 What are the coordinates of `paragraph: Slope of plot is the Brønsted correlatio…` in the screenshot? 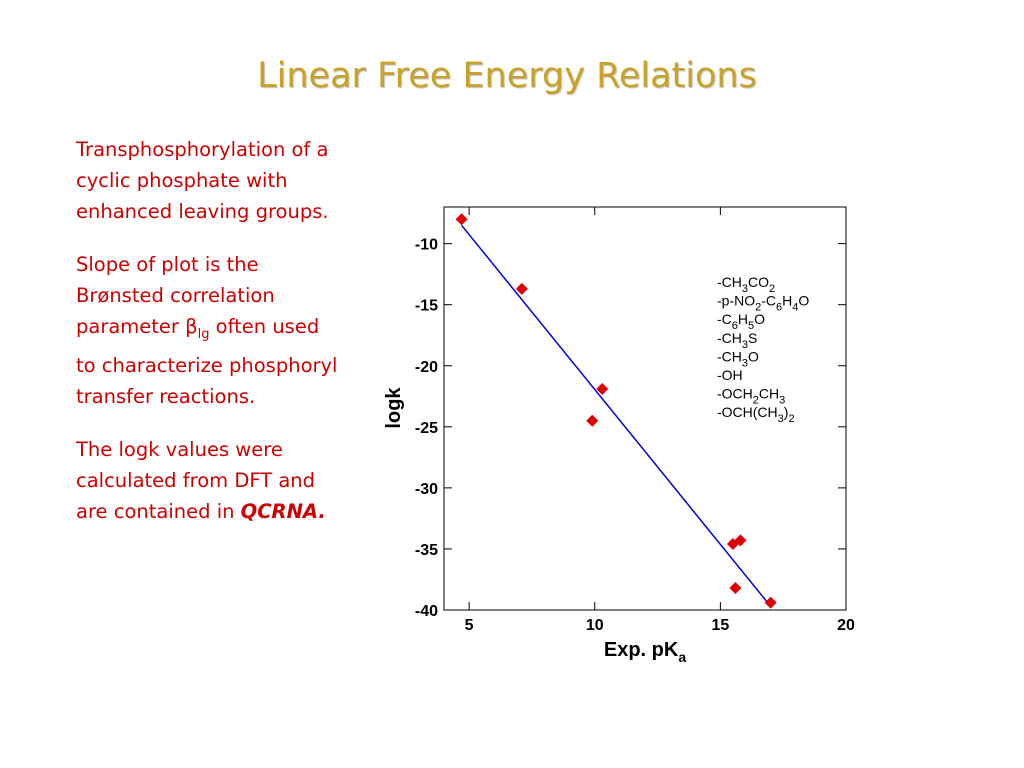 It's located at (208, 330).